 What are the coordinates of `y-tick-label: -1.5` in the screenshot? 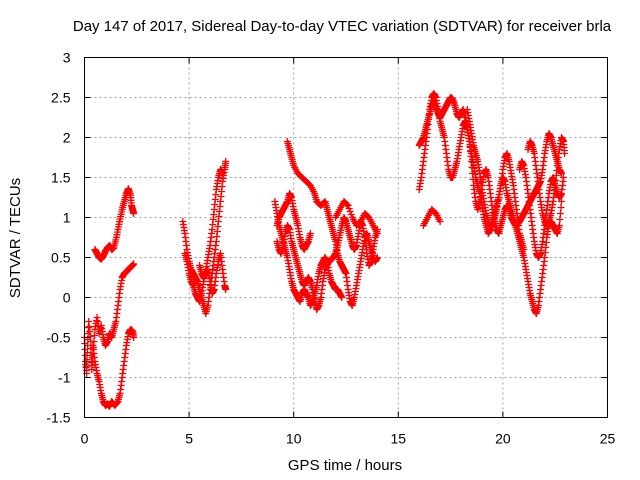 It's located at (58, 418).